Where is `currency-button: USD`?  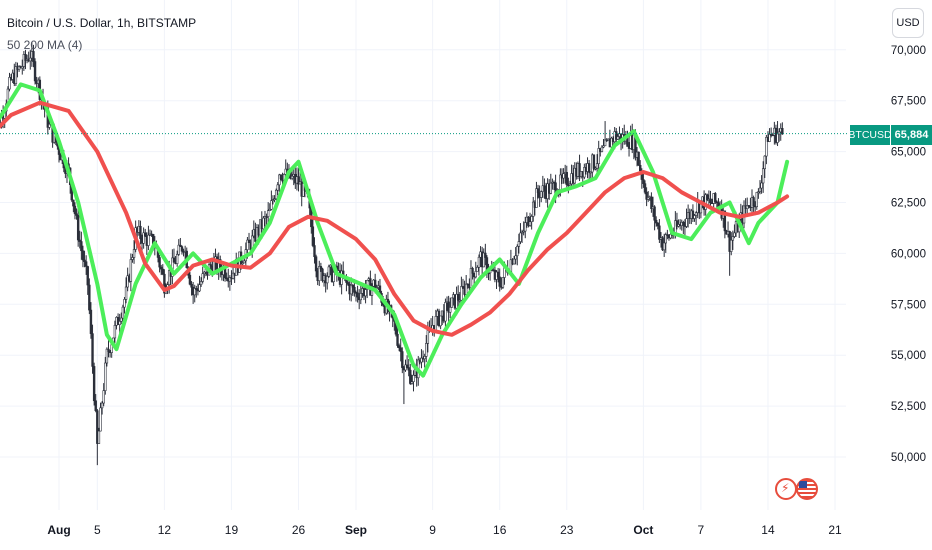 currency-button: USD is located at coordinates (908, 23).